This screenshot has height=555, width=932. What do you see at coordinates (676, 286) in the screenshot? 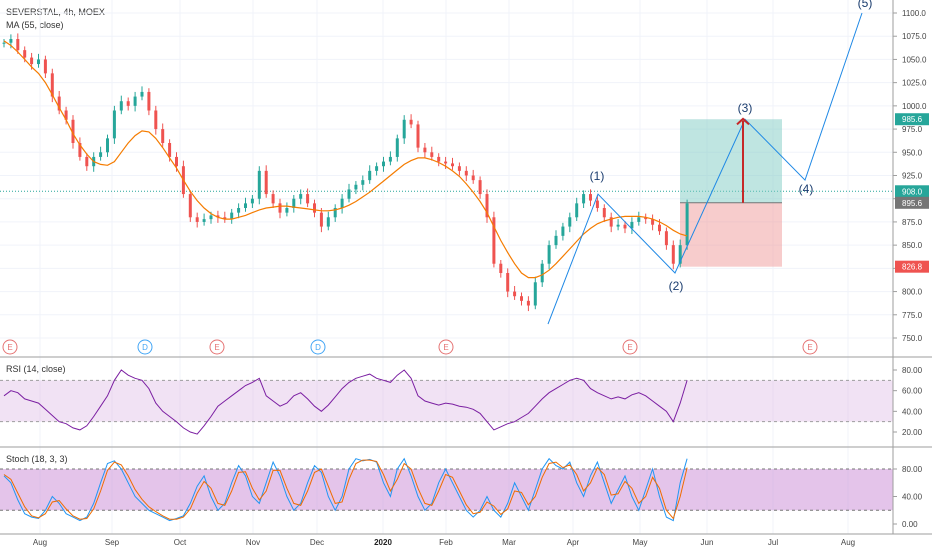
I see `wave-label: (2)` at bounding box center [676, 286].